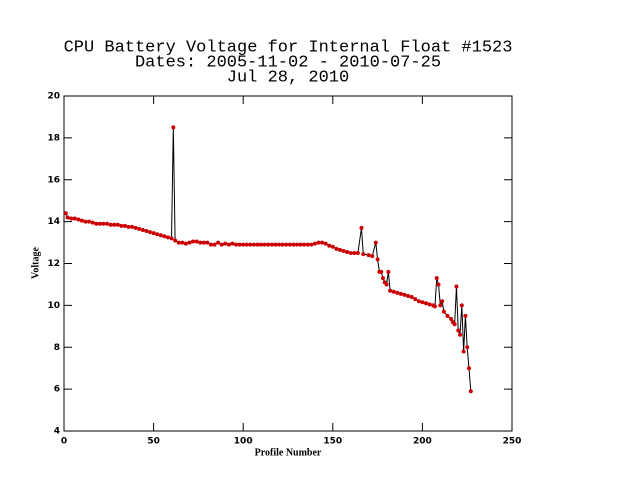  I want to click on x-tick-label: 50, so click(153, 442).